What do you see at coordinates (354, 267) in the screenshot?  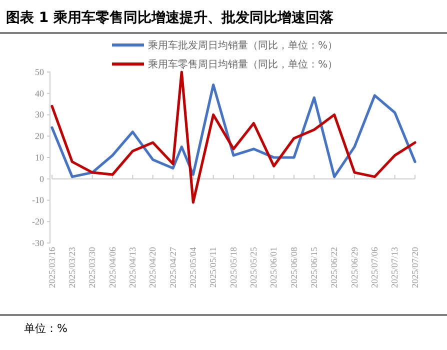 I see `x-tick-label: 2025/06/29` at bounding box center [354, 267].